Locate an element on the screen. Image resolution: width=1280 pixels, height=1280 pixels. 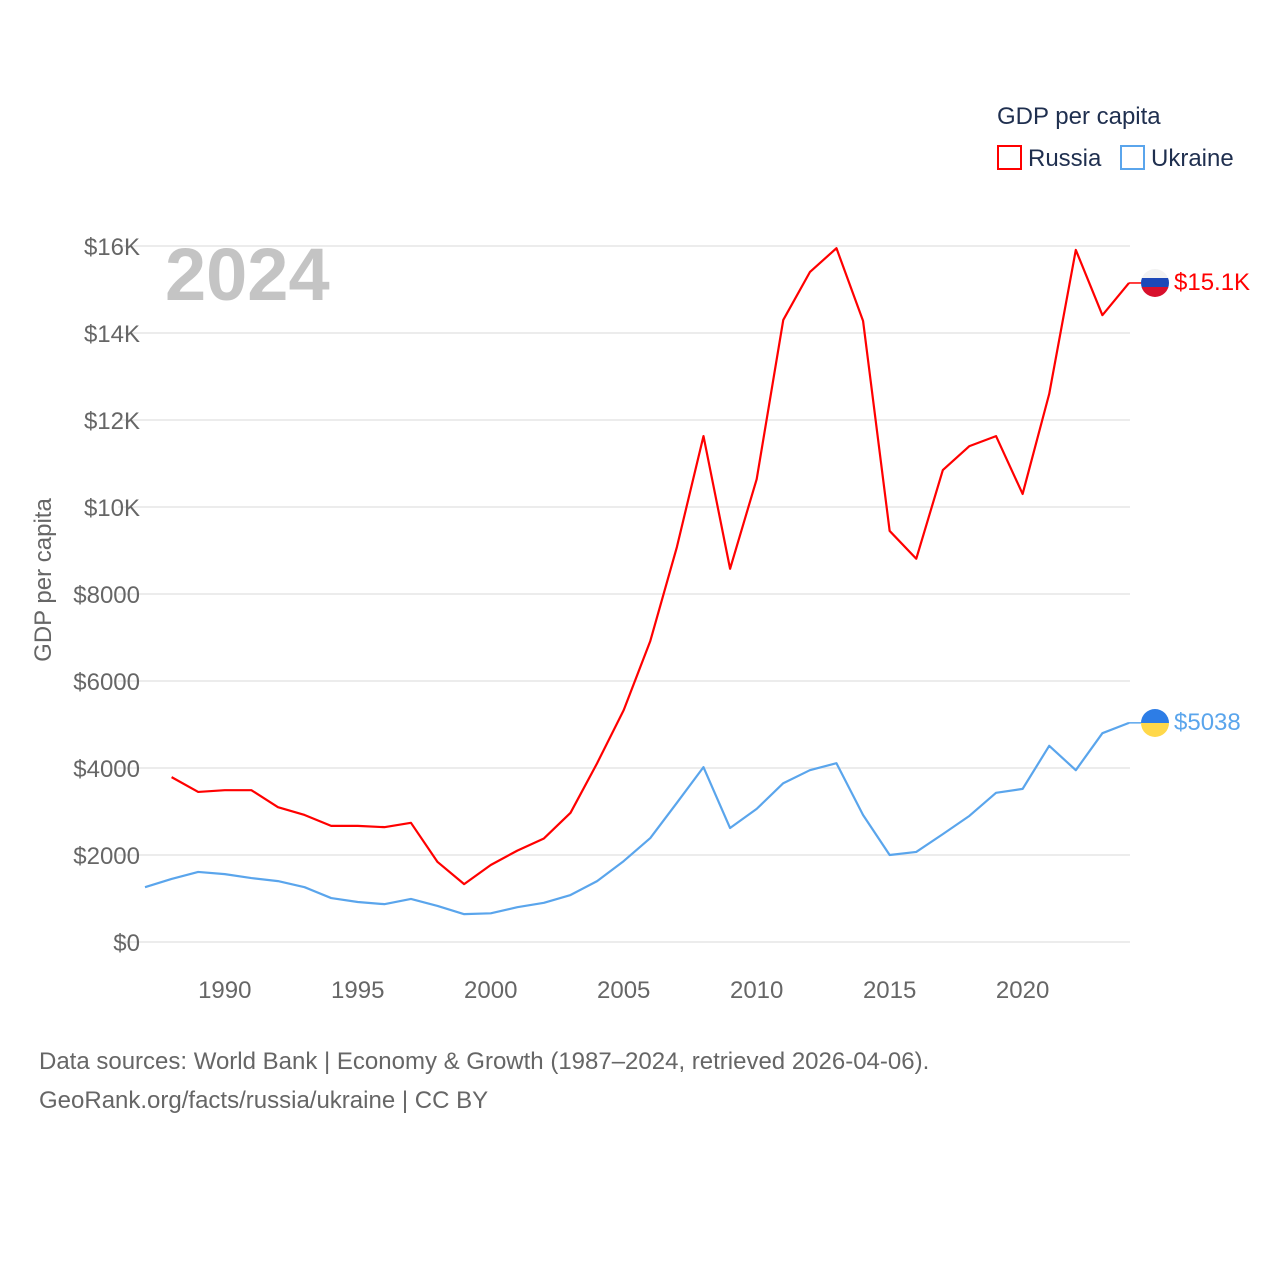
y-tick-label: $8000 is located at coordinates (106, 595).